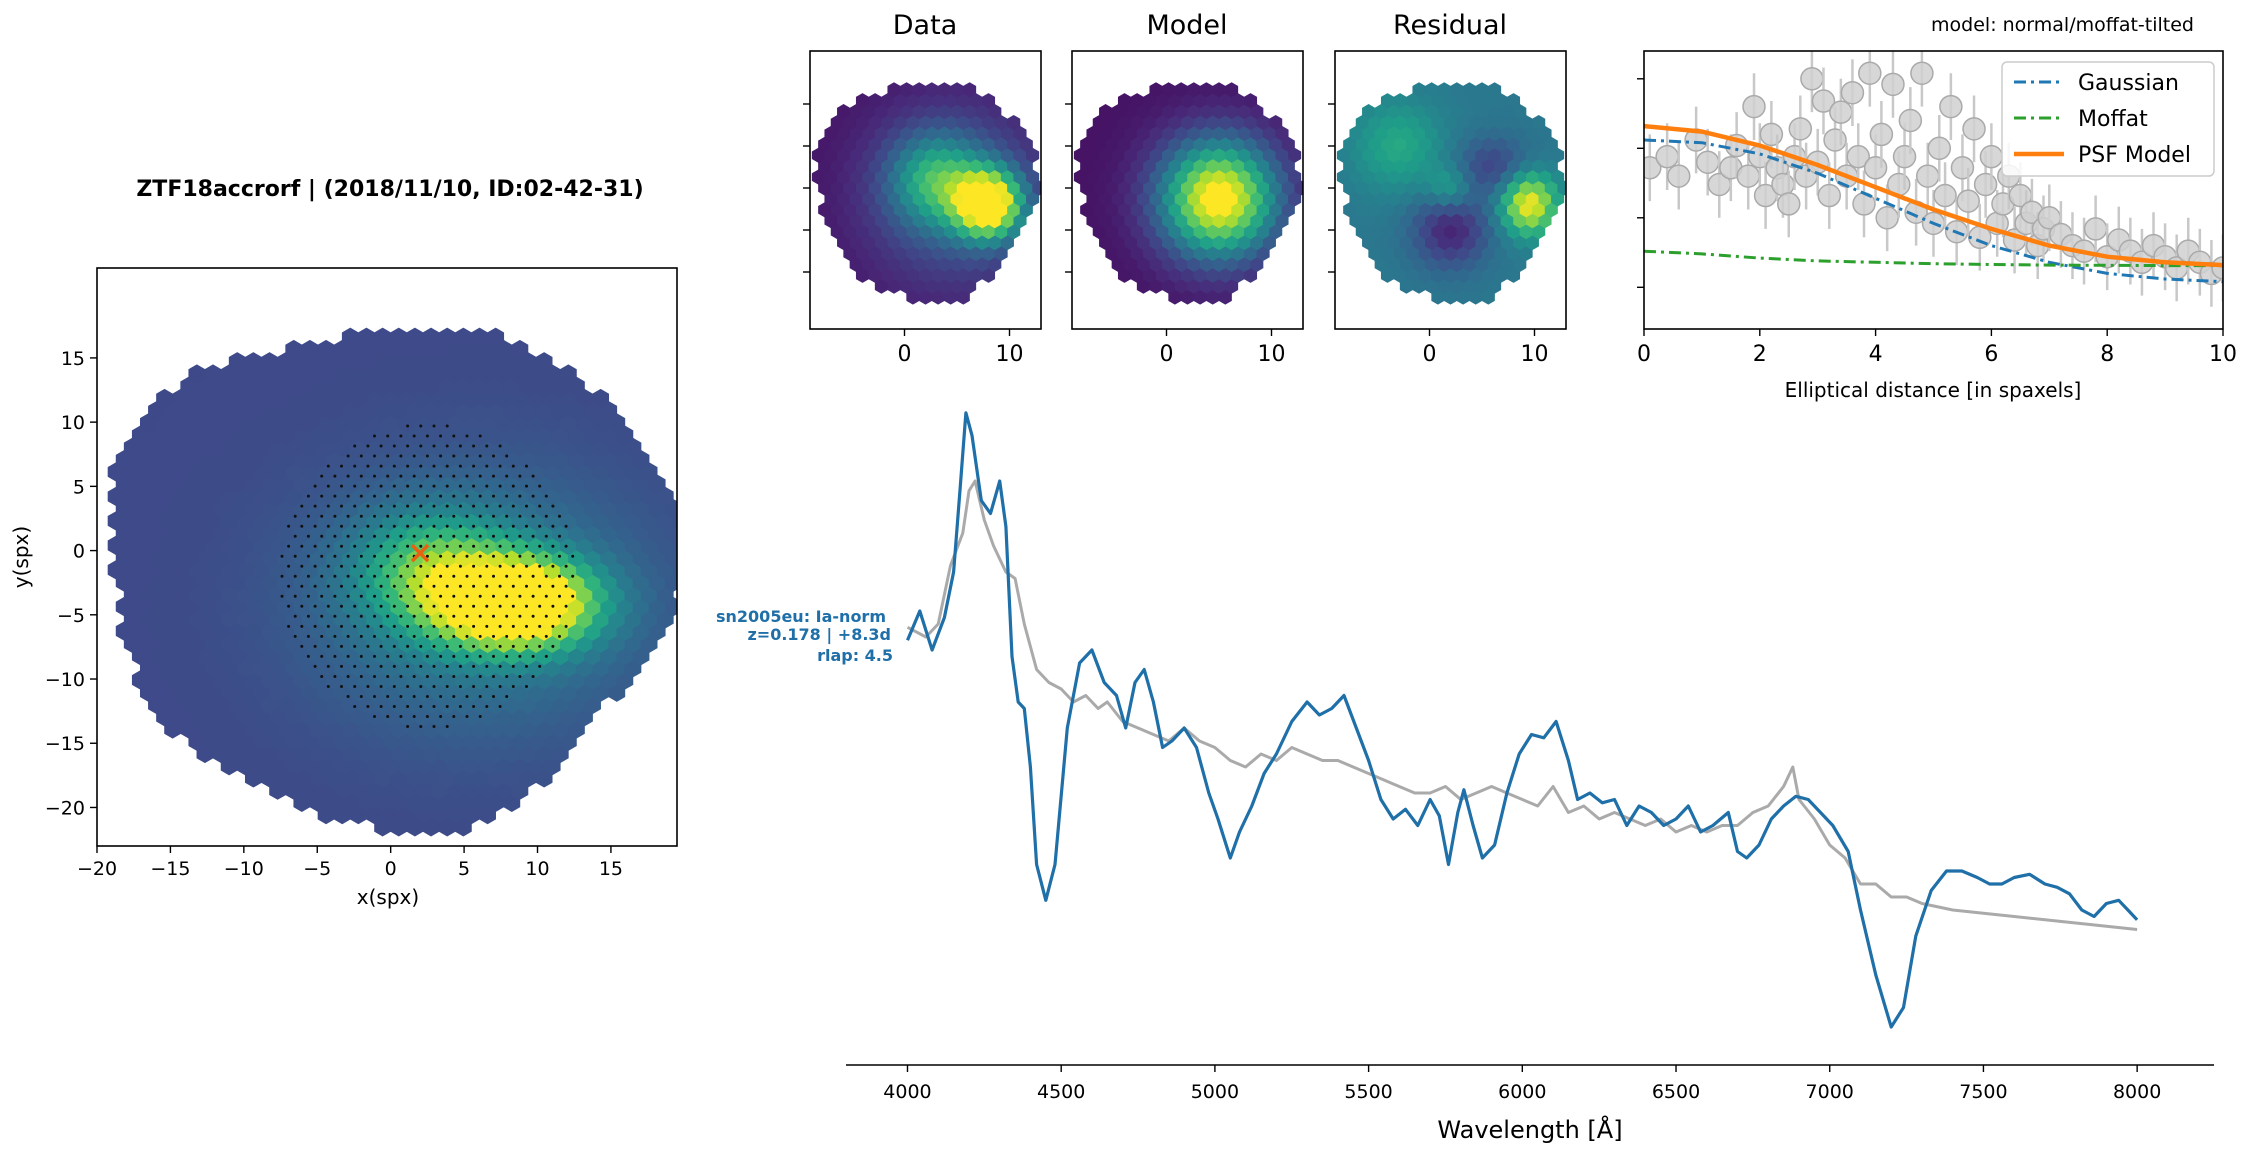 The width and height of the screenshot is (2242, 1158). What do you see at coordinates (1447, 188) in the screenshot?
I see `psf-residual-panel: Residual 0 10` at bounding box center [1447, 188].